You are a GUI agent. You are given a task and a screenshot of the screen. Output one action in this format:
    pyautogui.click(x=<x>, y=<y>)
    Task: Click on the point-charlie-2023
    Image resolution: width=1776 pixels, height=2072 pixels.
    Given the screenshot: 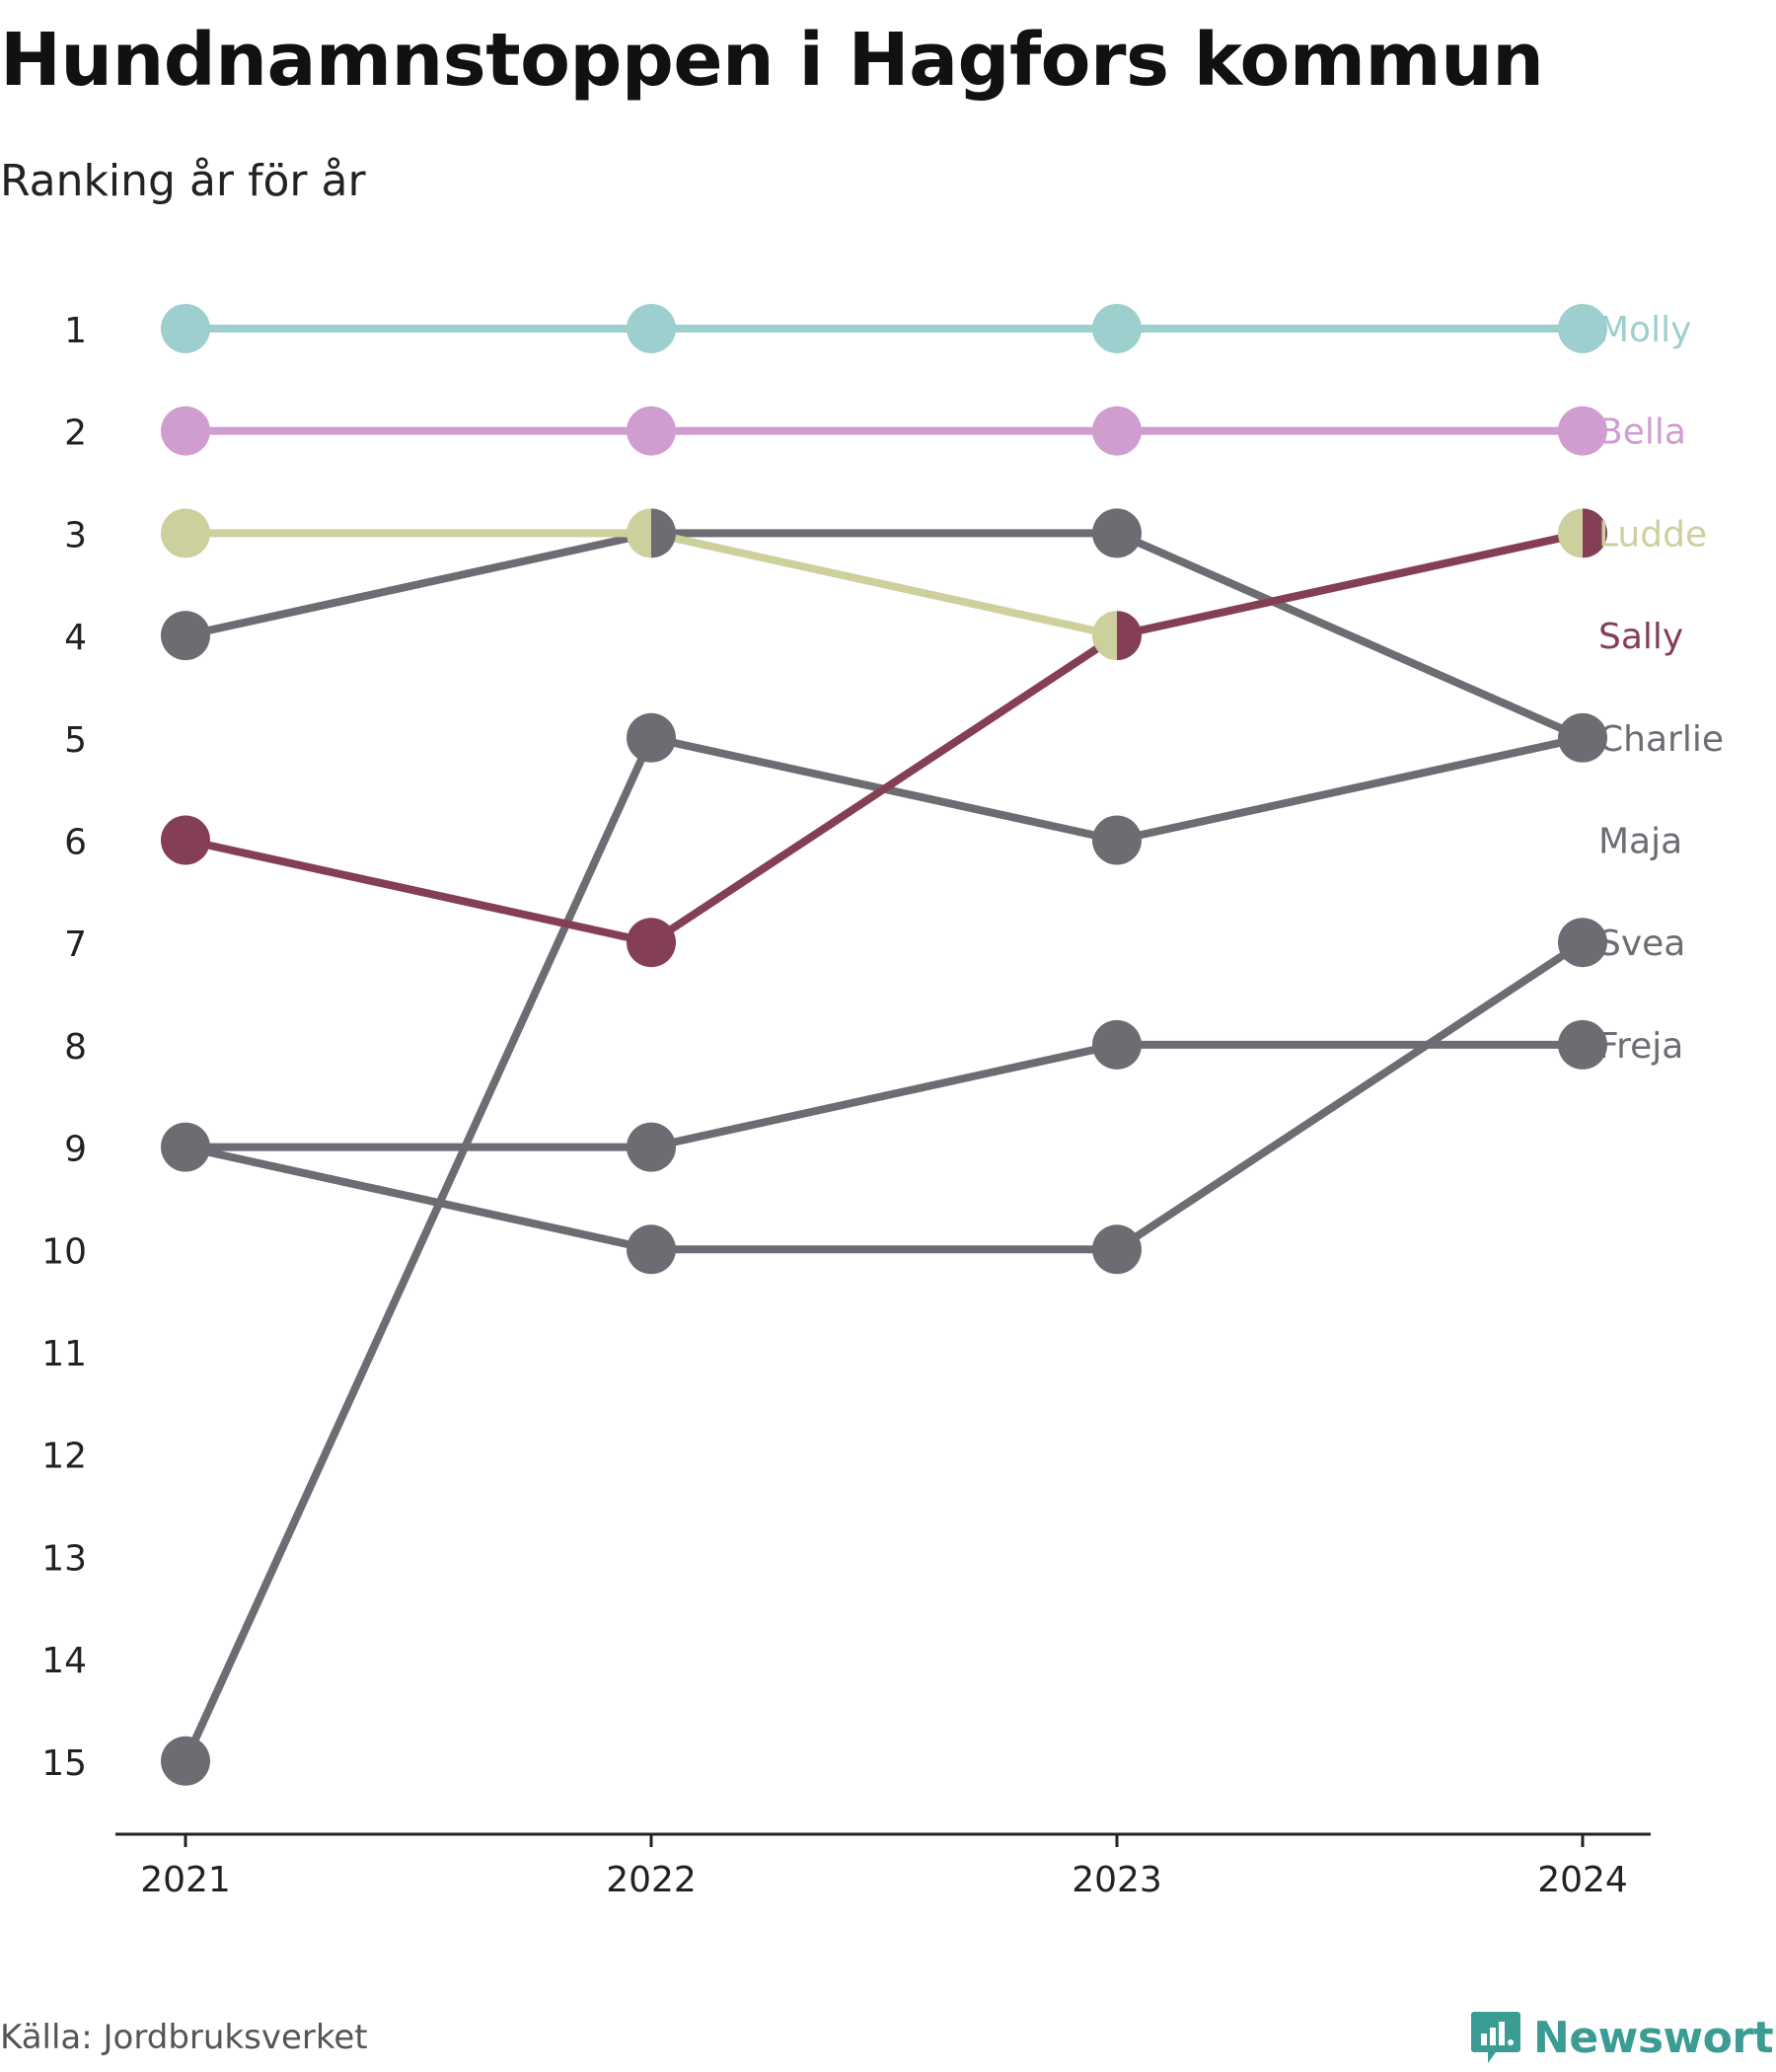 What is the action you would take?
    pyautogui.click(x=1117, y=533)
    